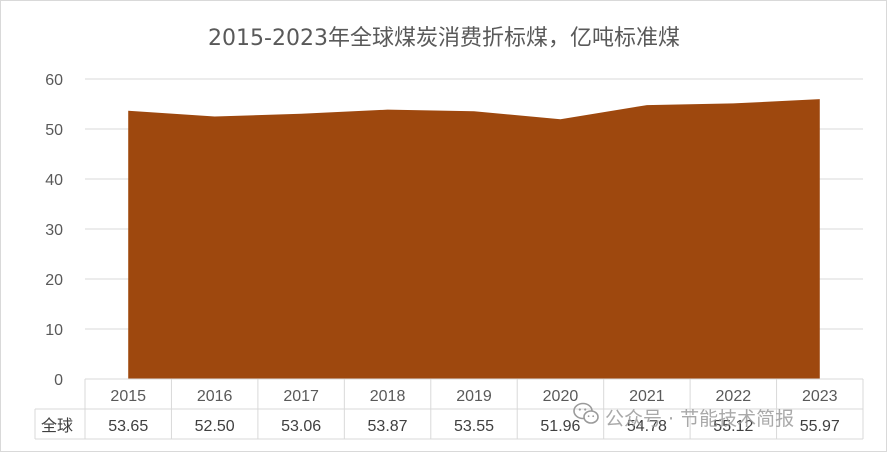 This screenshot has width=887, height=452. I want to click on data-label-2015: 53.65, so click(128, 426).